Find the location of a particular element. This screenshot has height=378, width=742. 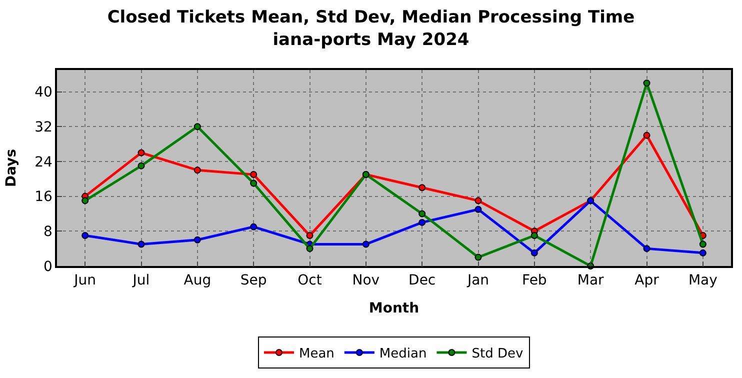

legend-label: Std Dev is located at coordinates (498, 354).